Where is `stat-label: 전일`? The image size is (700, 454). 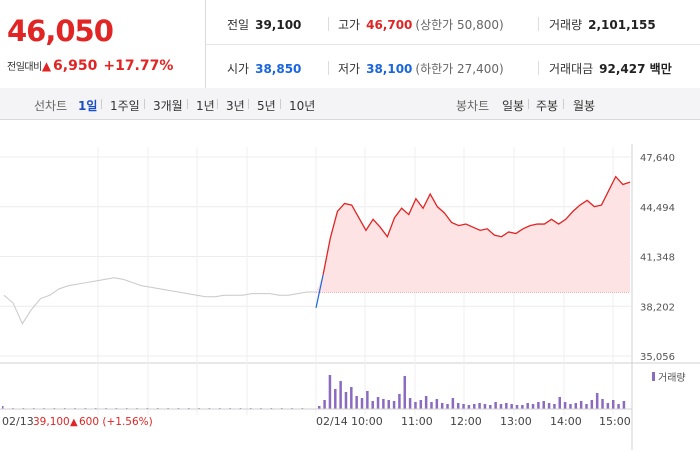 stat-label: 전일 is located at coordinates (238, 25).